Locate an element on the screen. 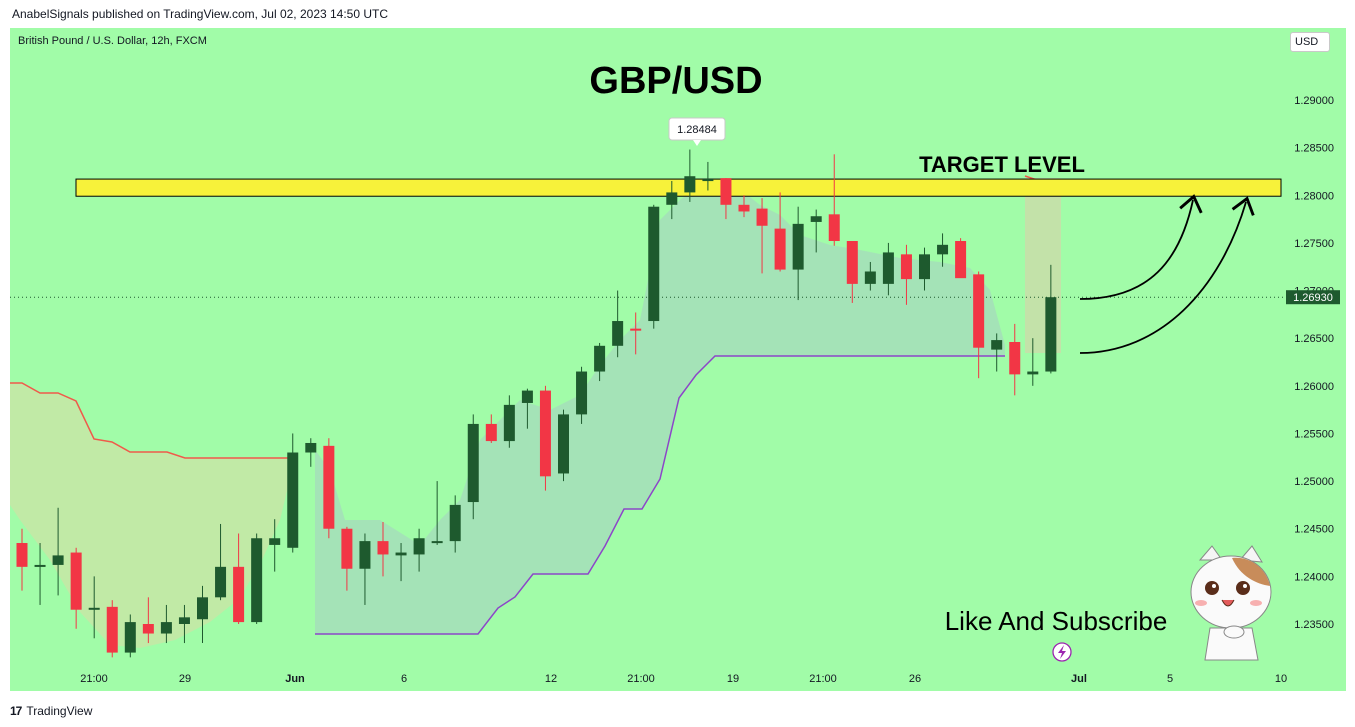 The image size is (1355, 727). x-tick-label: 19 is located at coordinates (733, 679).